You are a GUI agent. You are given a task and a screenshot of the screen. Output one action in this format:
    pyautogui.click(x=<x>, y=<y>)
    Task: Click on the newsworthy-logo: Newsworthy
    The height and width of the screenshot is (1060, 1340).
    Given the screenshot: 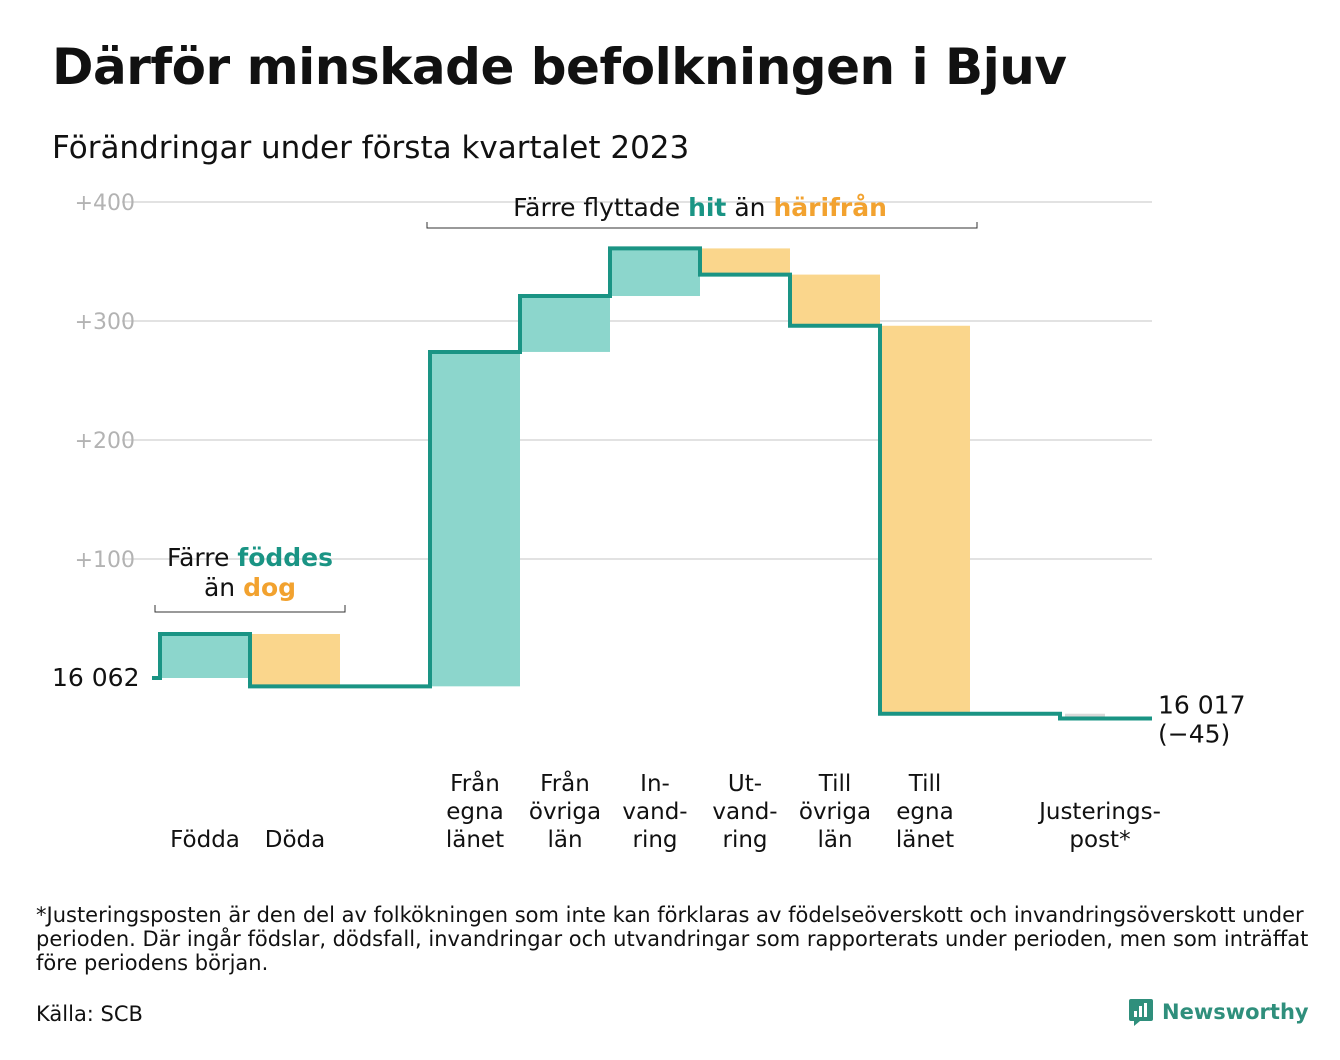 What is the action you would take?
    pyautogui.click(x=1218, y=1012)
    